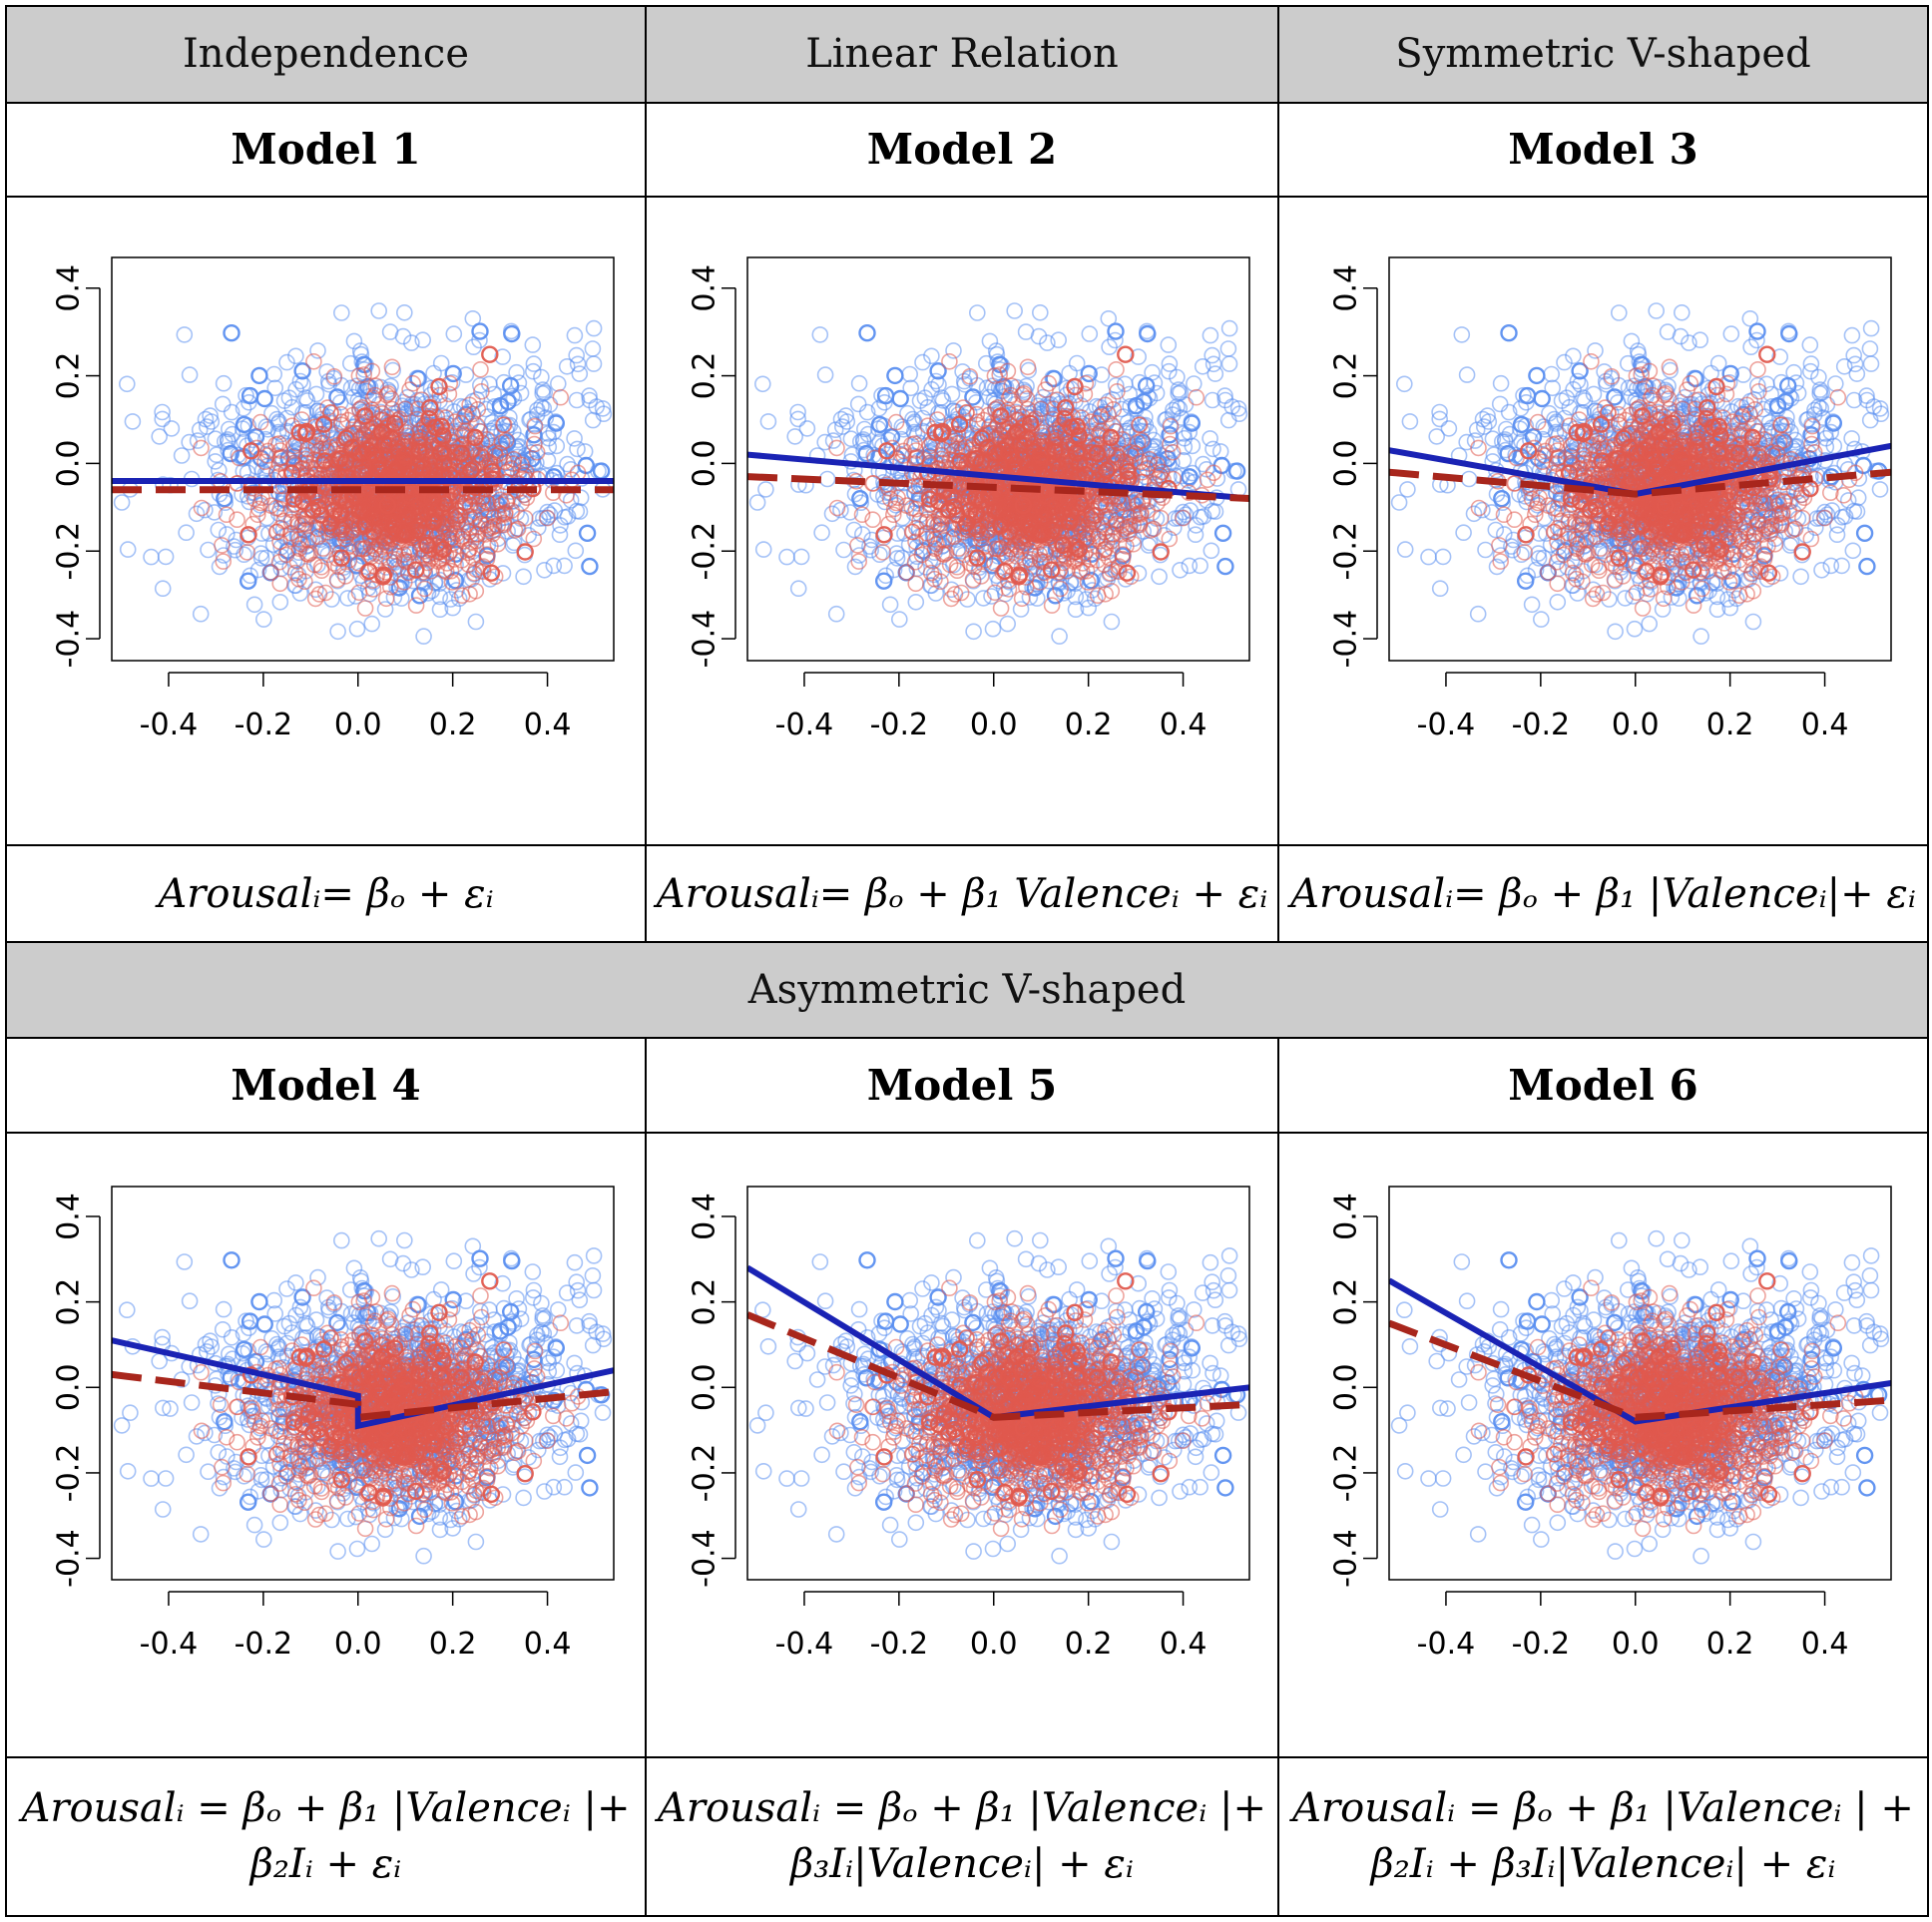 The image size is (1932, 1922). I want to click on x-tick-label: 0.2, so click(452, 725).